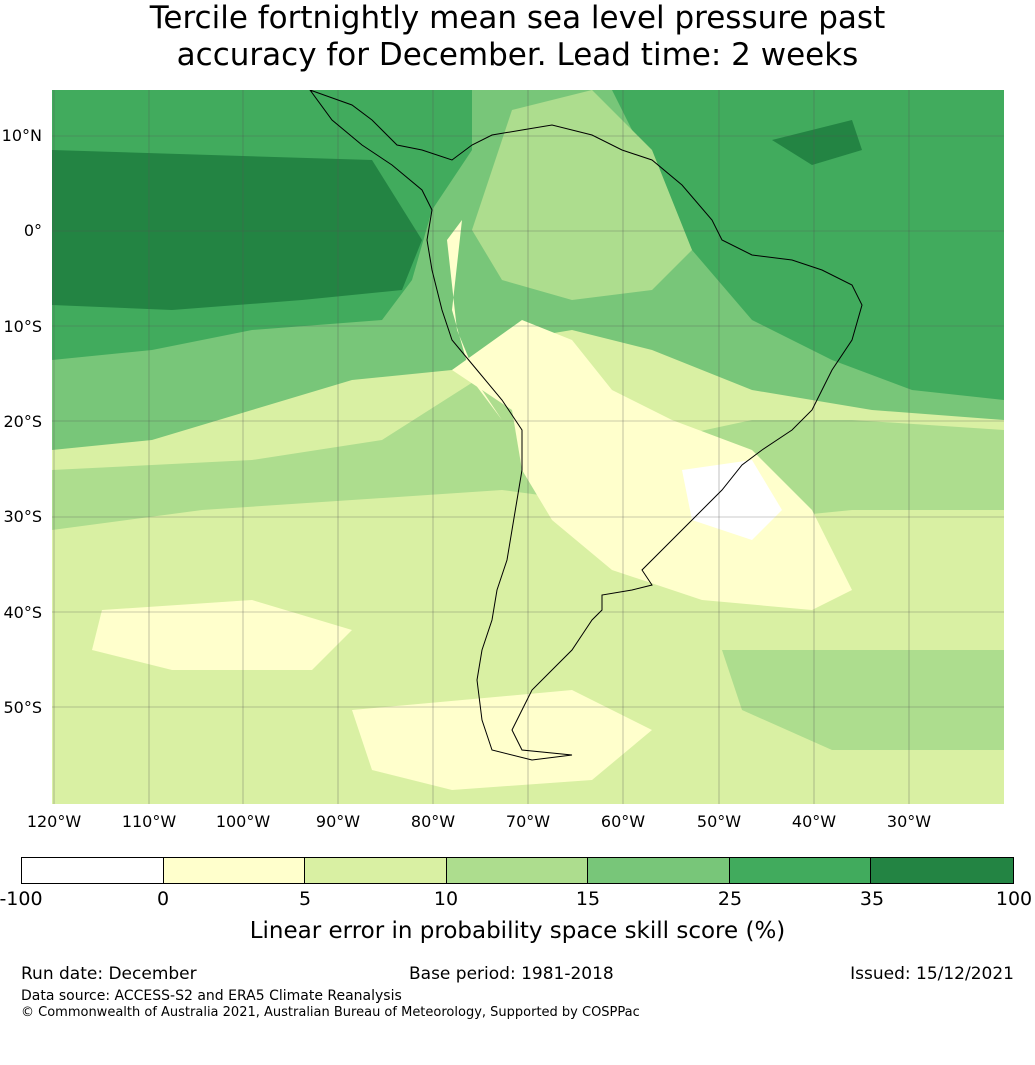 The image size is (1035, 1065). I want to click on colorbar-tick-15: 15, so click(588, 899).